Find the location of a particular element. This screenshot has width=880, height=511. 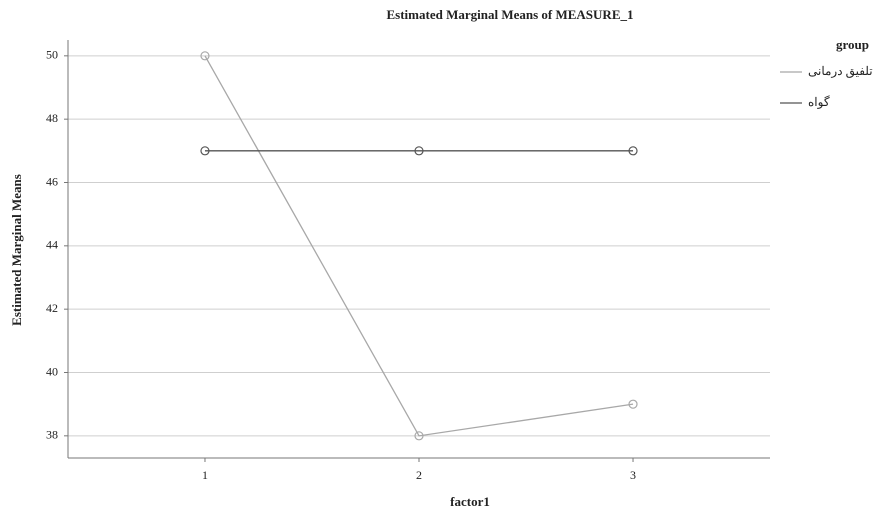

y-tick-label: 44 is located at coordinates (52, 245).